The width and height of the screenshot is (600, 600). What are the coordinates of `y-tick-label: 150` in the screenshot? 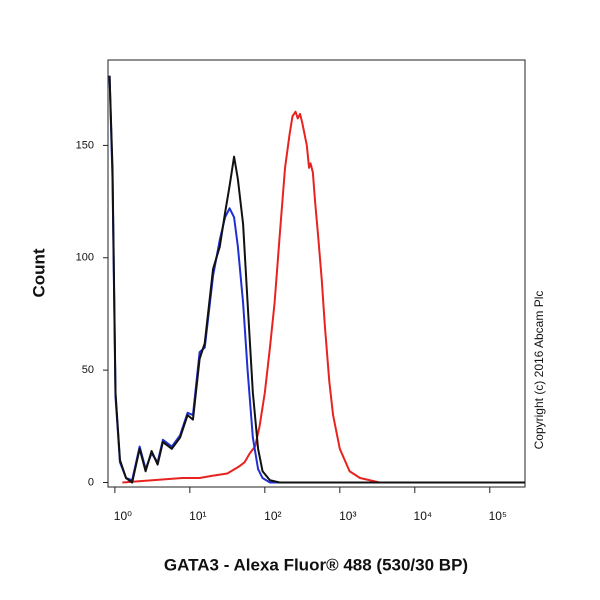 It's located at (85, 145).